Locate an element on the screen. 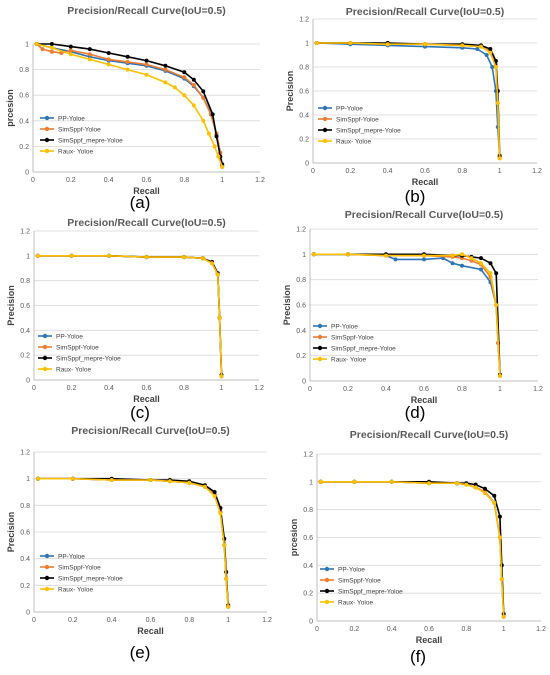 This screenshot has width=550, height=675. legend-label: SimSppf_mepre-Yoloe is located at coordinates (370, 592).